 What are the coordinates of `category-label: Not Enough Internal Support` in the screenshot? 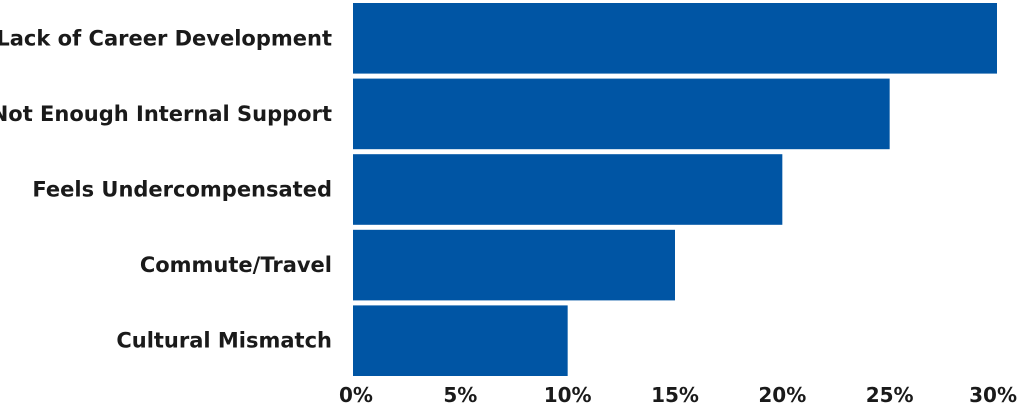 It's located at (166, 114).